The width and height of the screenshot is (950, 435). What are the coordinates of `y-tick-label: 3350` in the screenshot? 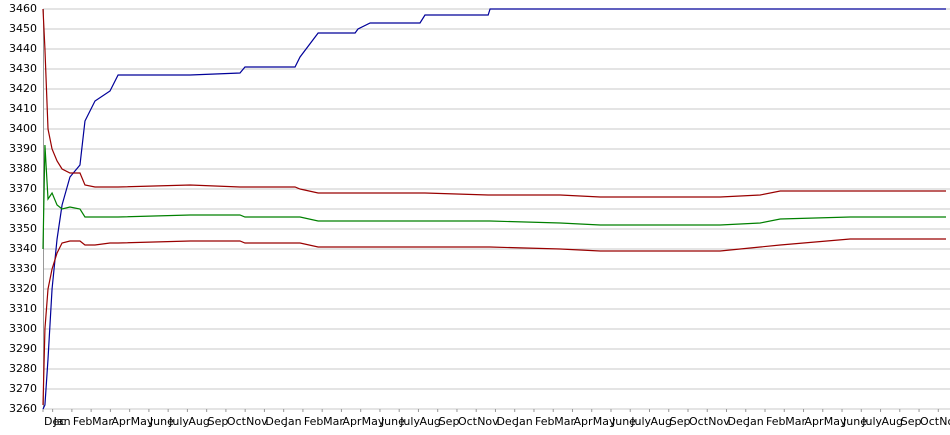 It's located at (23, 228).